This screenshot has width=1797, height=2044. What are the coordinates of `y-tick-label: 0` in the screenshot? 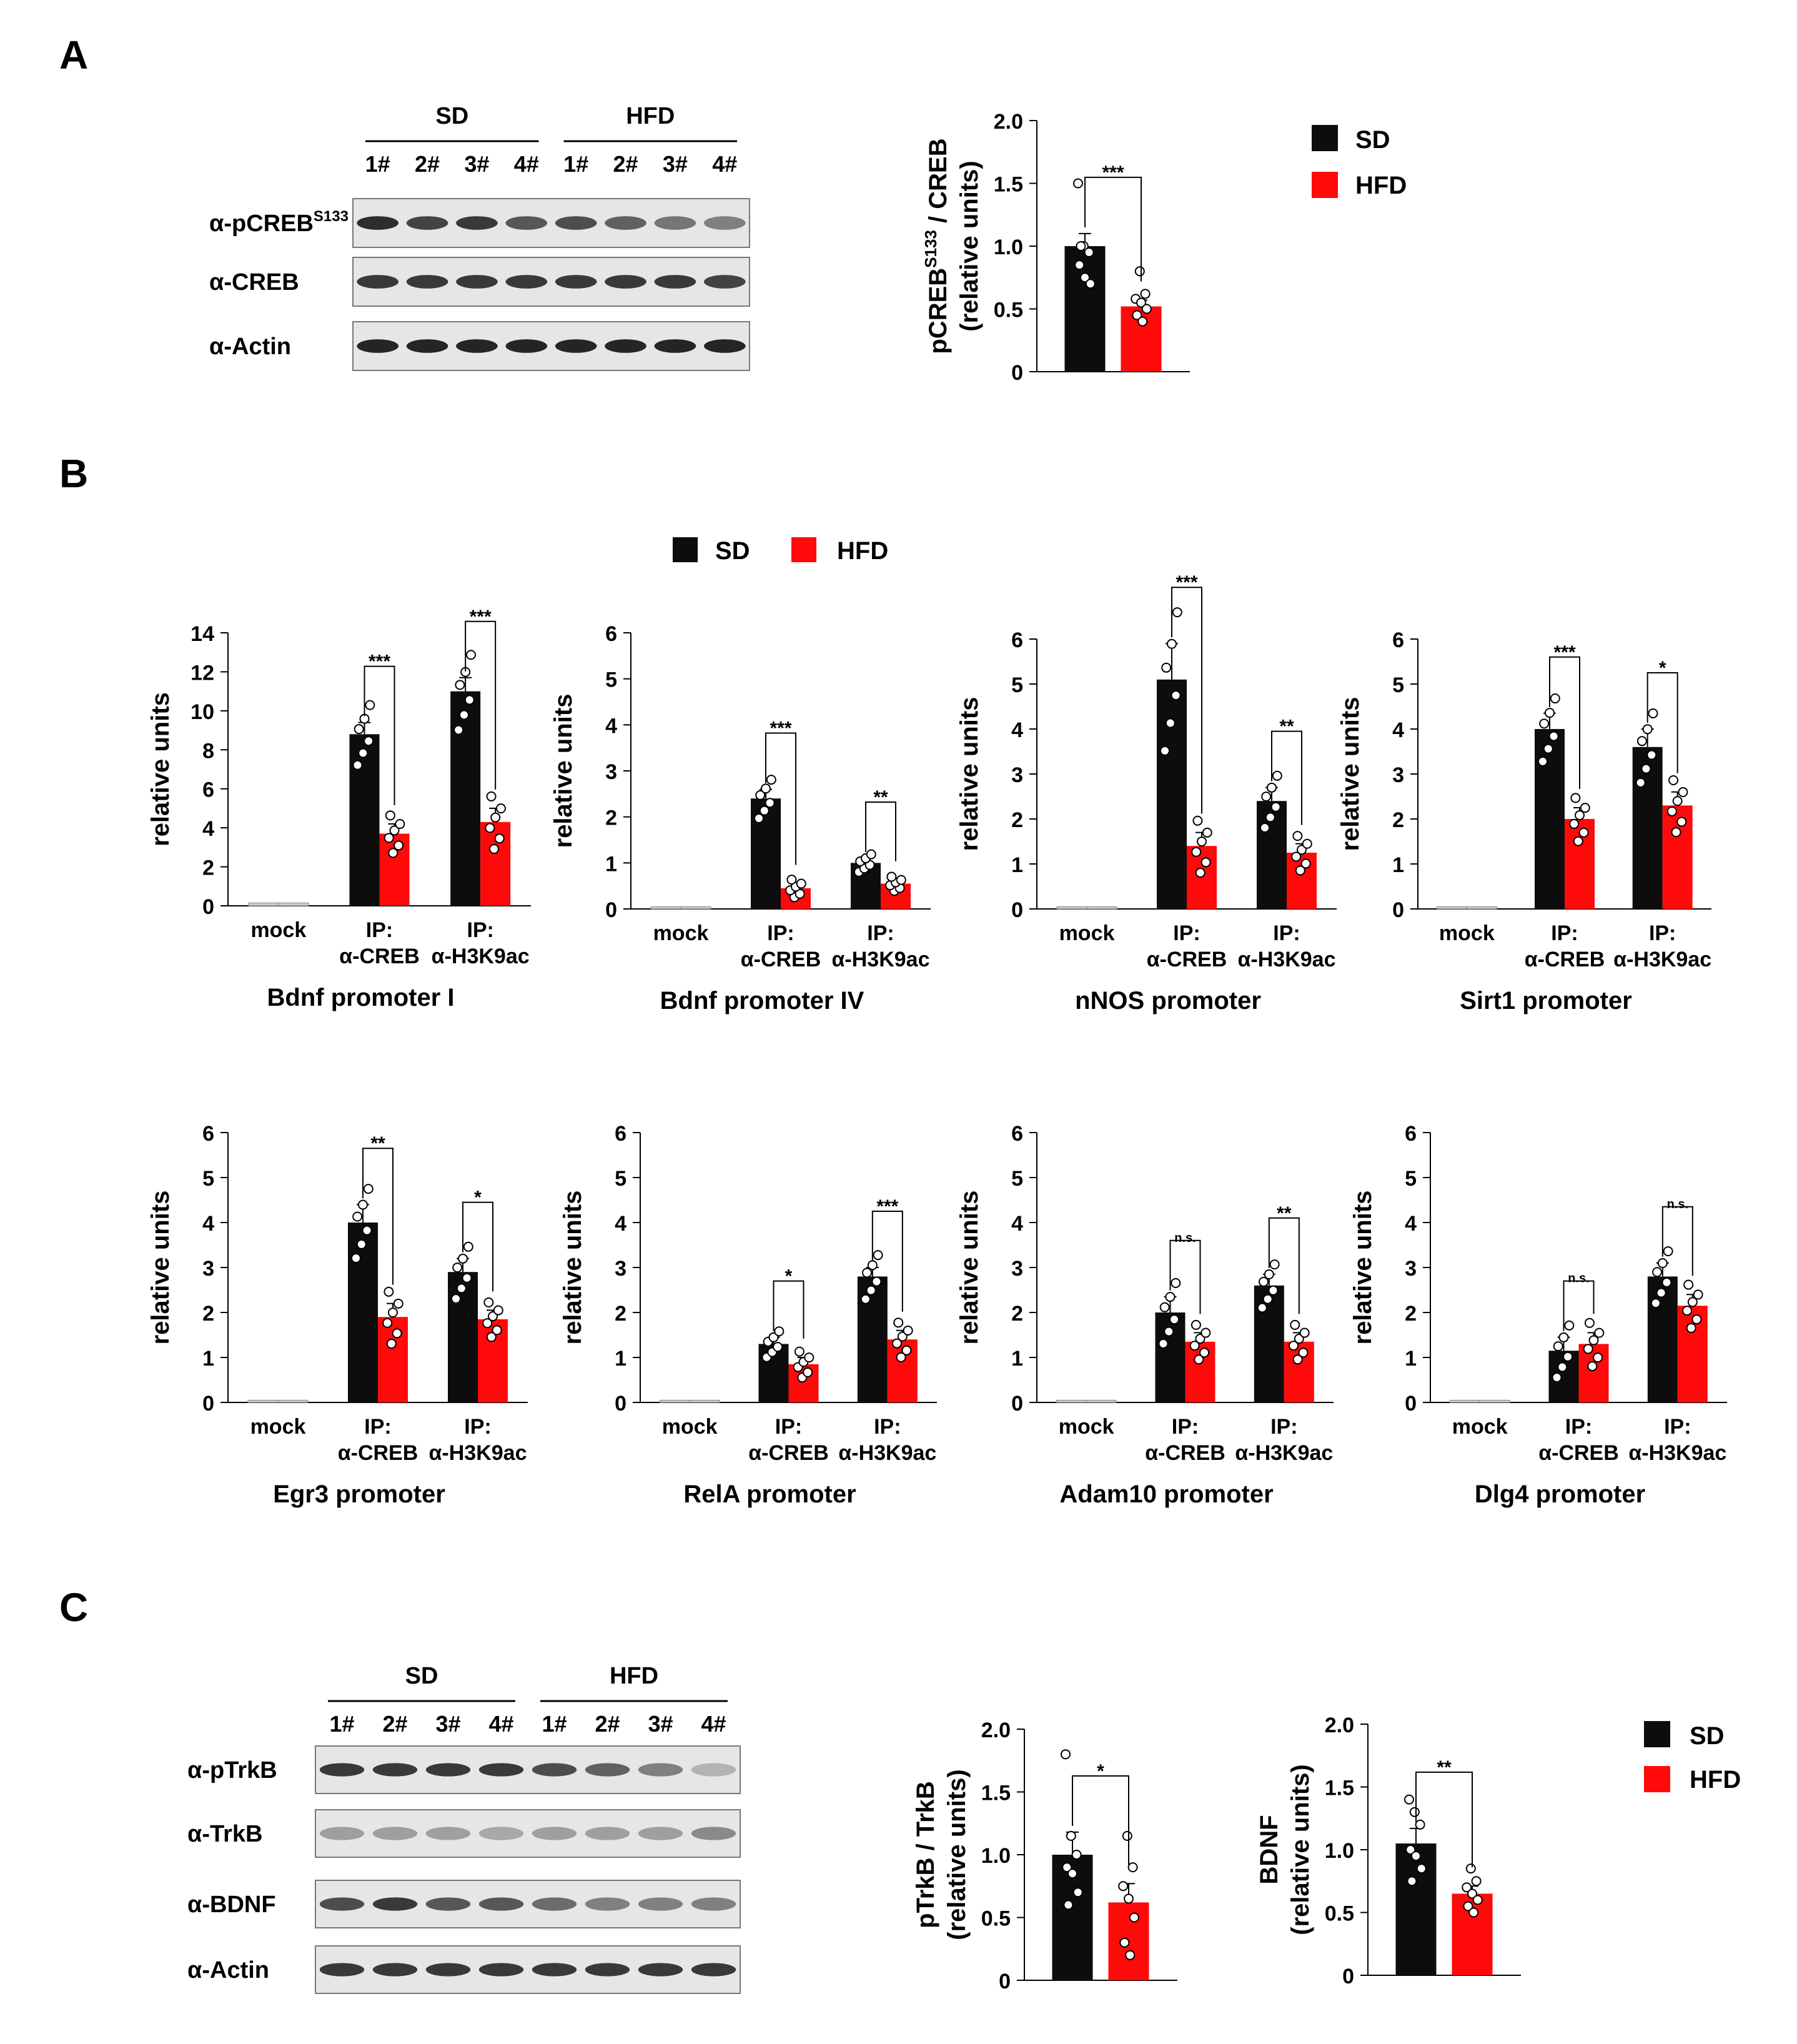 It's located at (1017, 910).